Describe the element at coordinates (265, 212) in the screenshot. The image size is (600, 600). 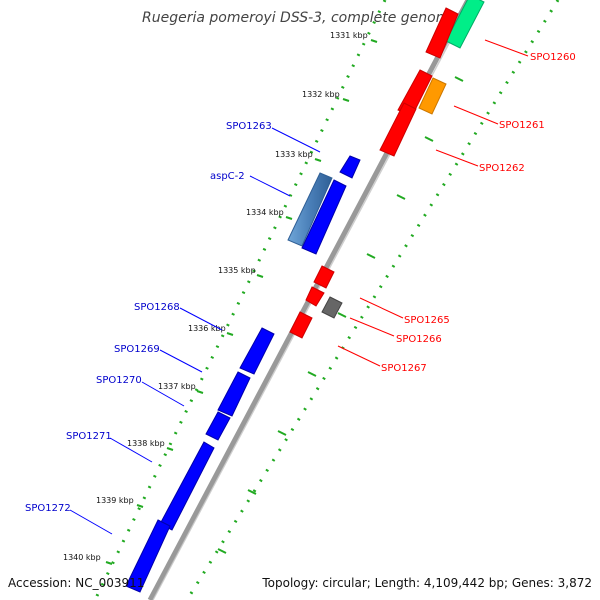
I see `kbp-label: 1334 kbp` at that location.